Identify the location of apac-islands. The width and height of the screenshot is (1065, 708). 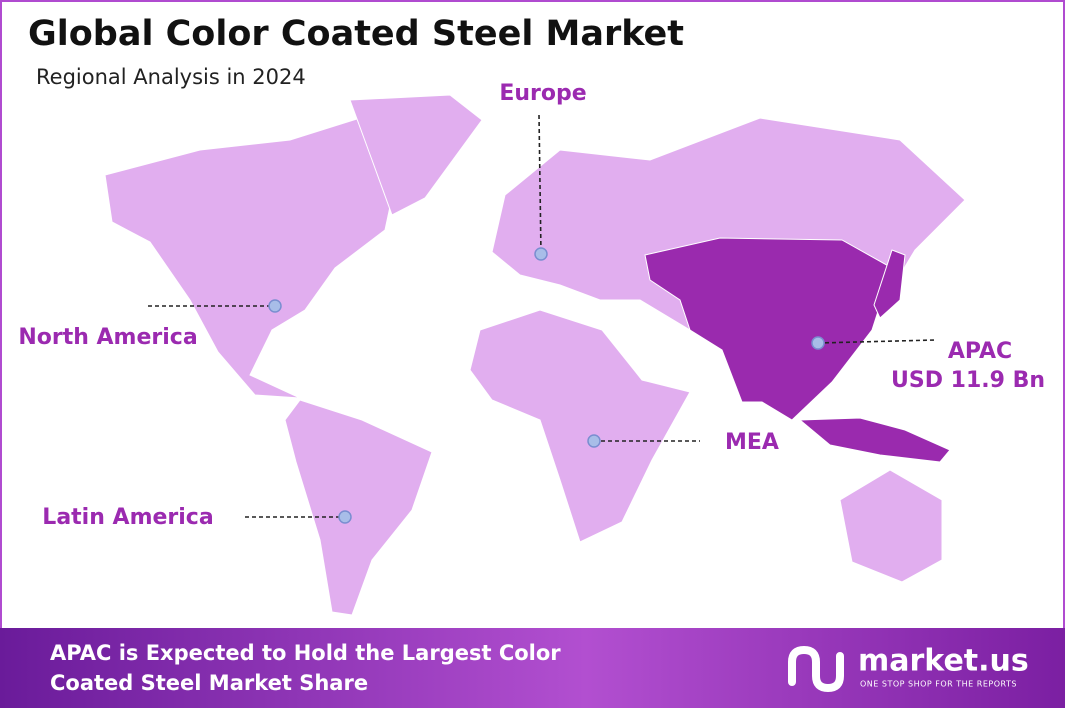
(874, 440).